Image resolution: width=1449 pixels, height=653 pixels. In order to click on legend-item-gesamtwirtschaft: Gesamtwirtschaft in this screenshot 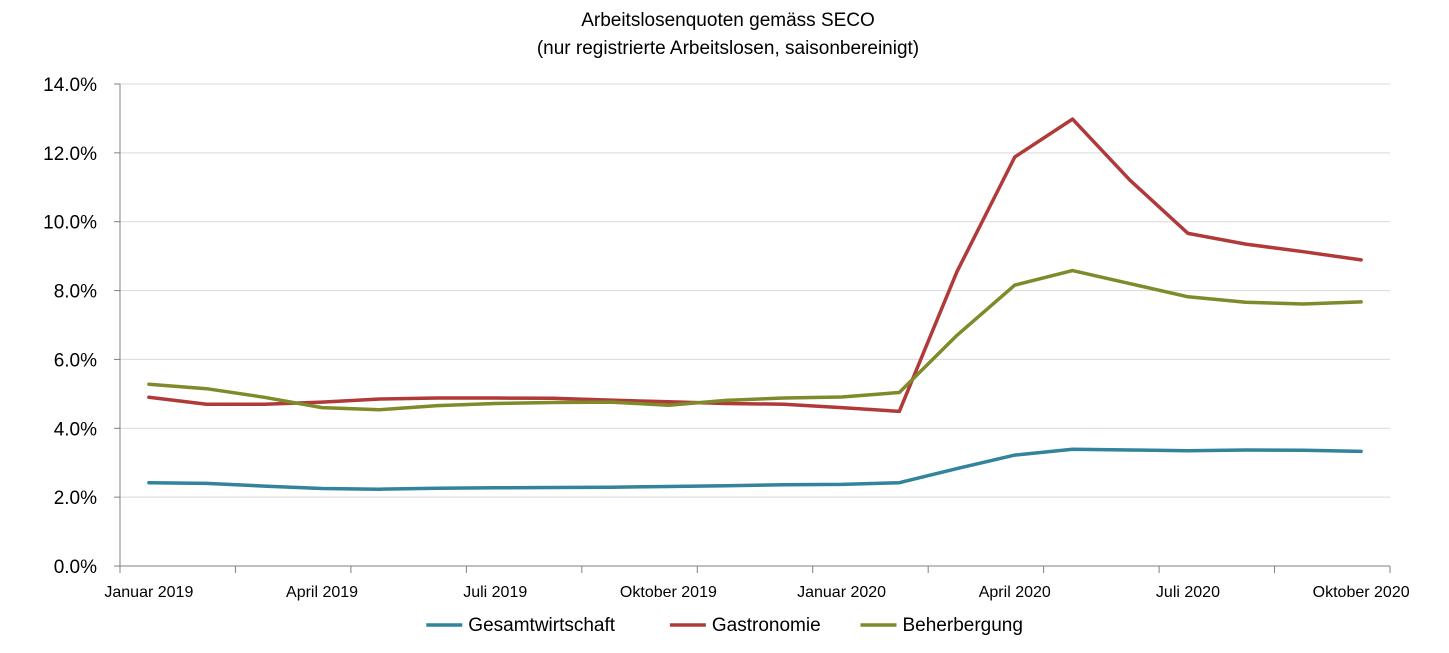, I will do `click(521, 625)`.